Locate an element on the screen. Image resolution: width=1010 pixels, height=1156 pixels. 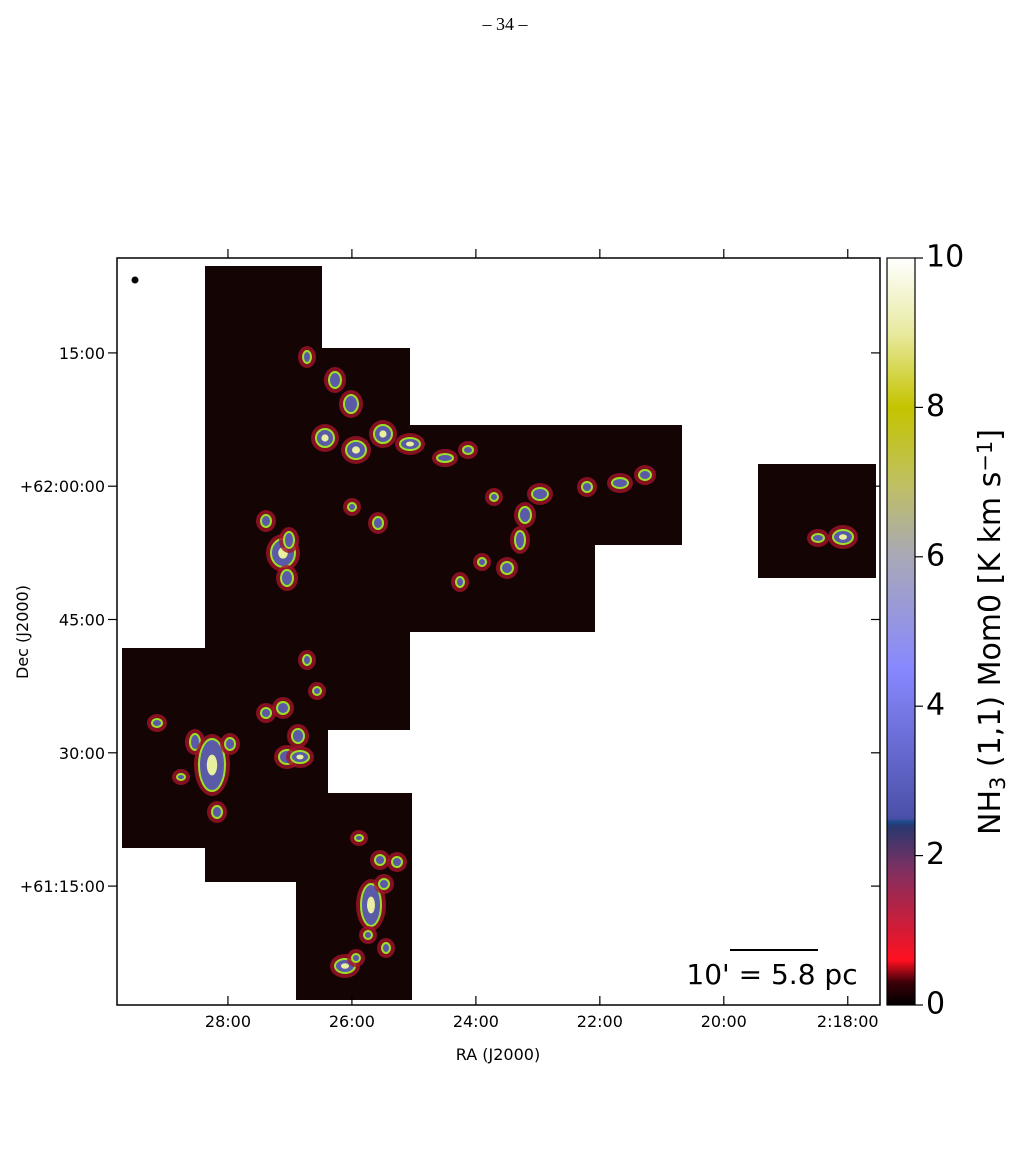
x-tick-label: 28:00 is located at coordinates (228, 1021).